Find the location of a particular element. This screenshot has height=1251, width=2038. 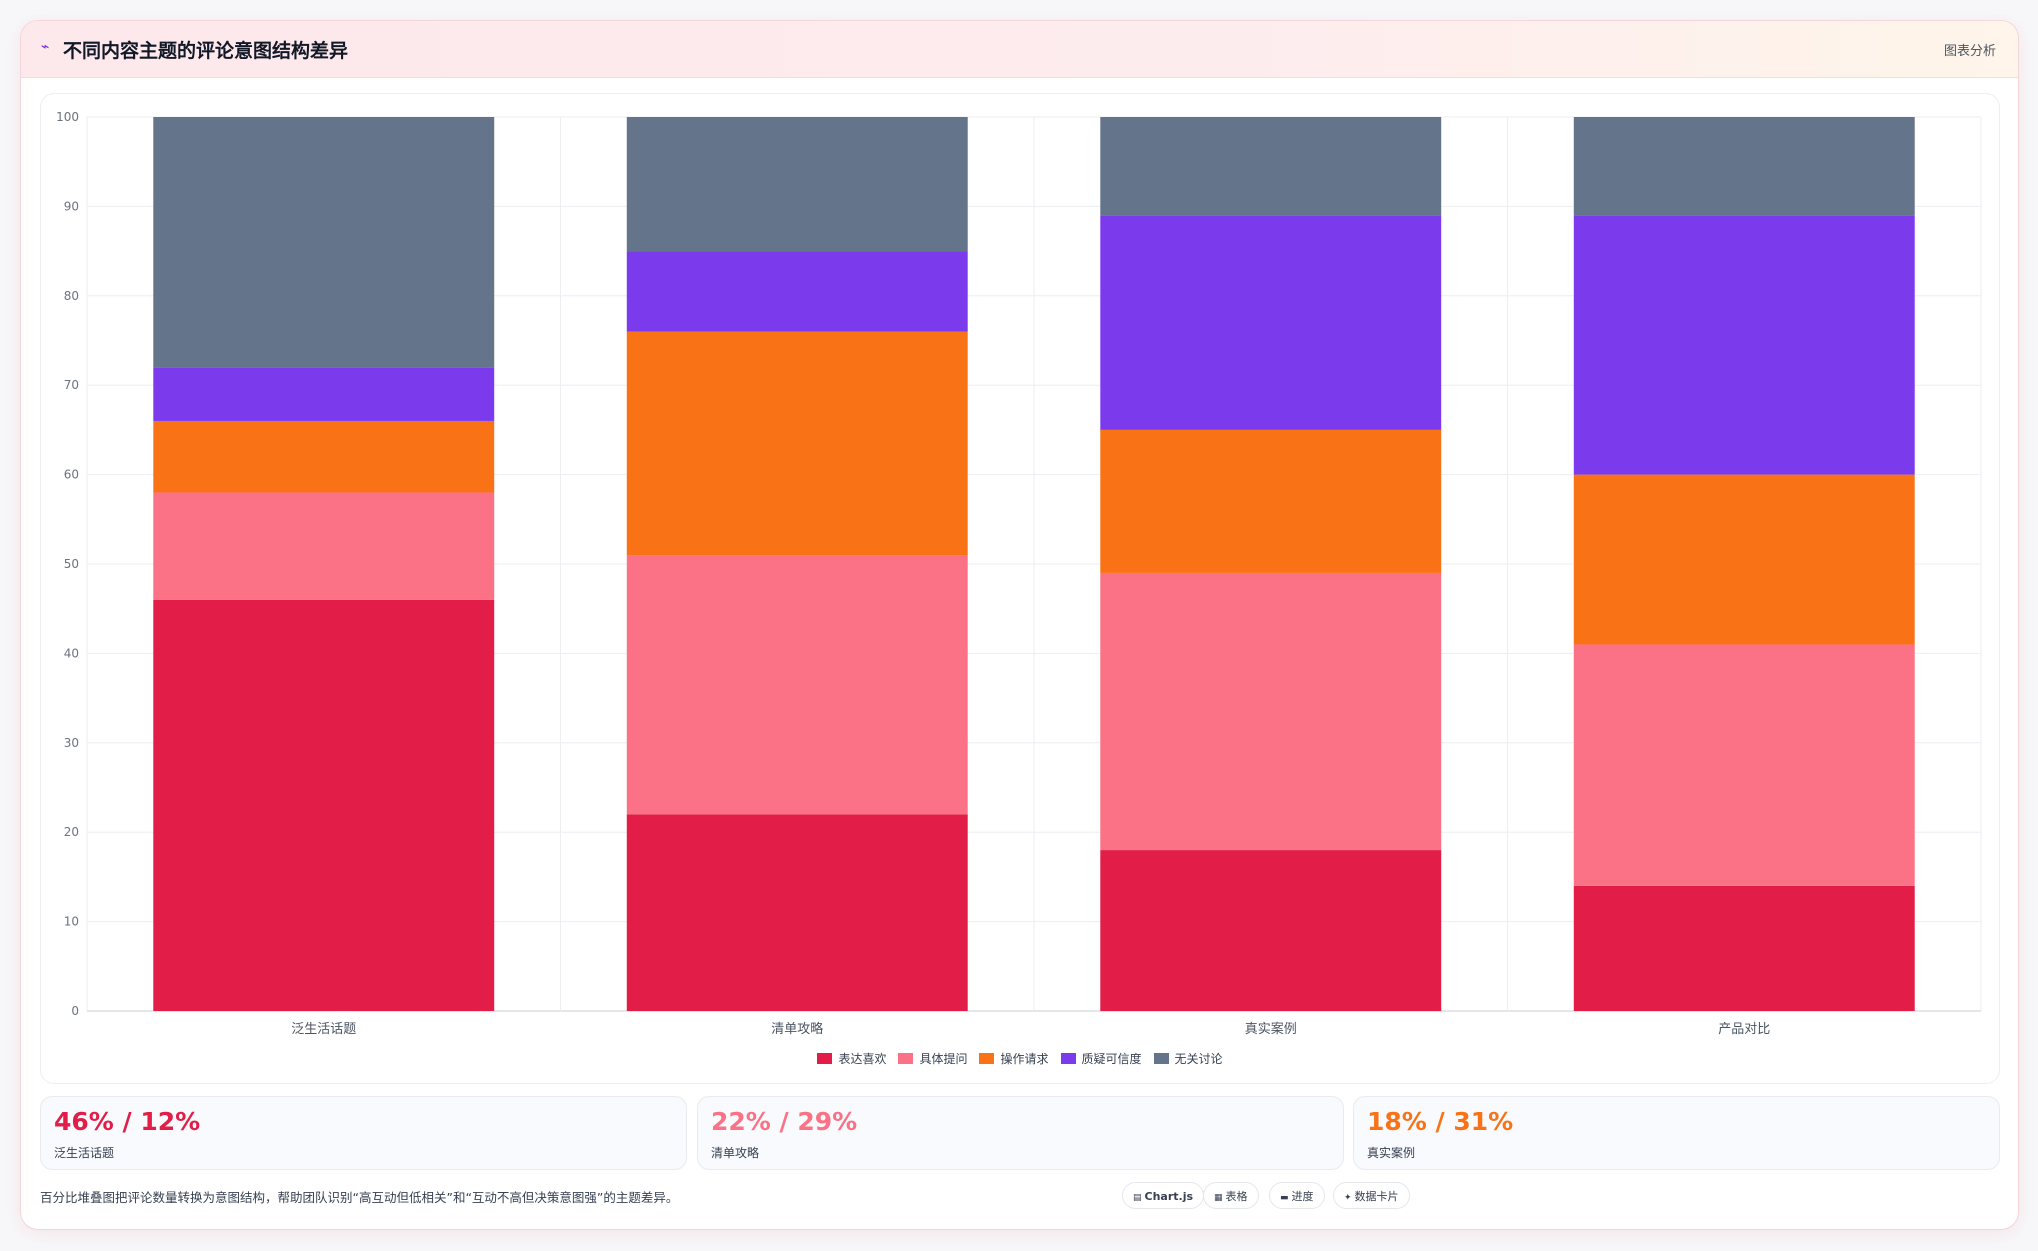

y-tick-label: 70 is located at coordinates (71, 385).